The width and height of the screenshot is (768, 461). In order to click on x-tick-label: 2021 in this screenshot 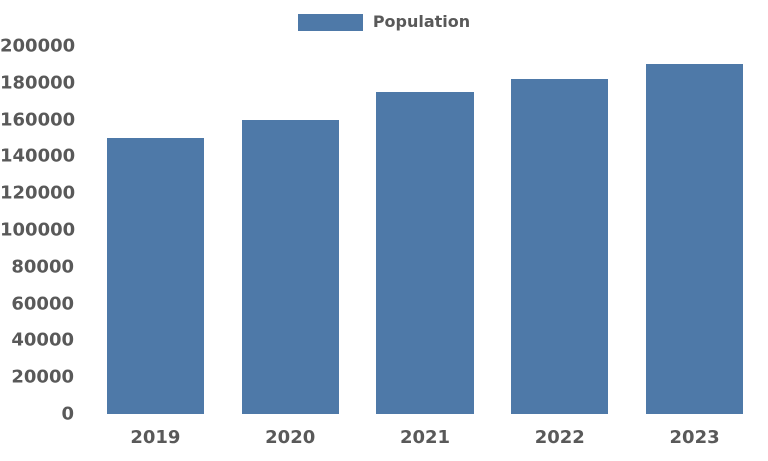, I will do `click(425, 437)`.